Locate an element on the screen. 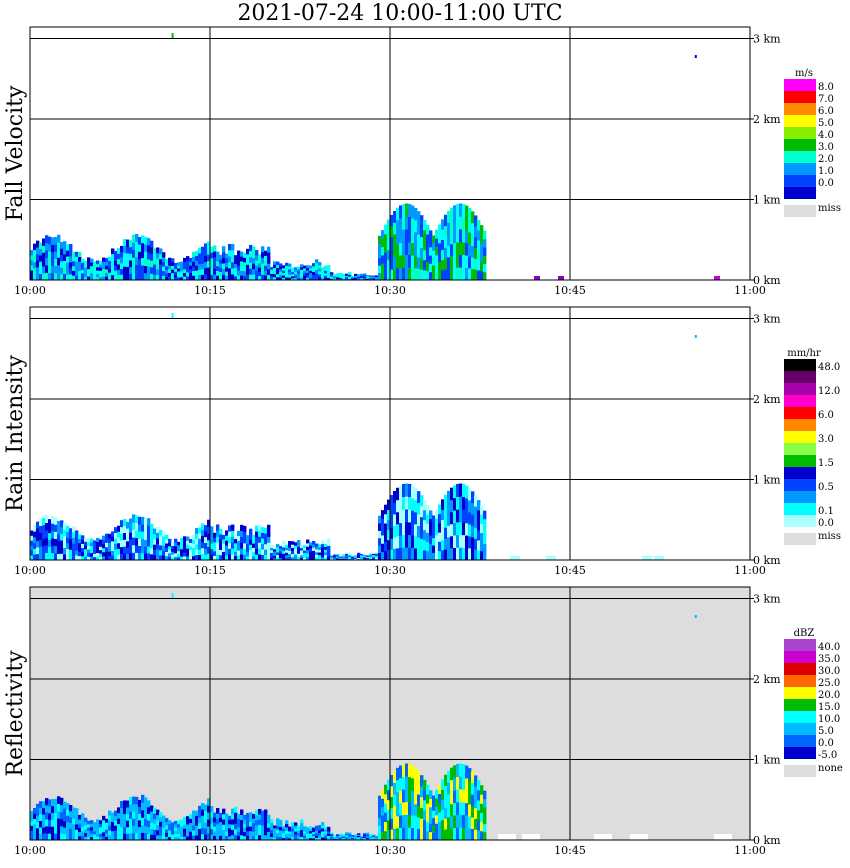  colorbar-swatch is located at coordinates (800, 109).